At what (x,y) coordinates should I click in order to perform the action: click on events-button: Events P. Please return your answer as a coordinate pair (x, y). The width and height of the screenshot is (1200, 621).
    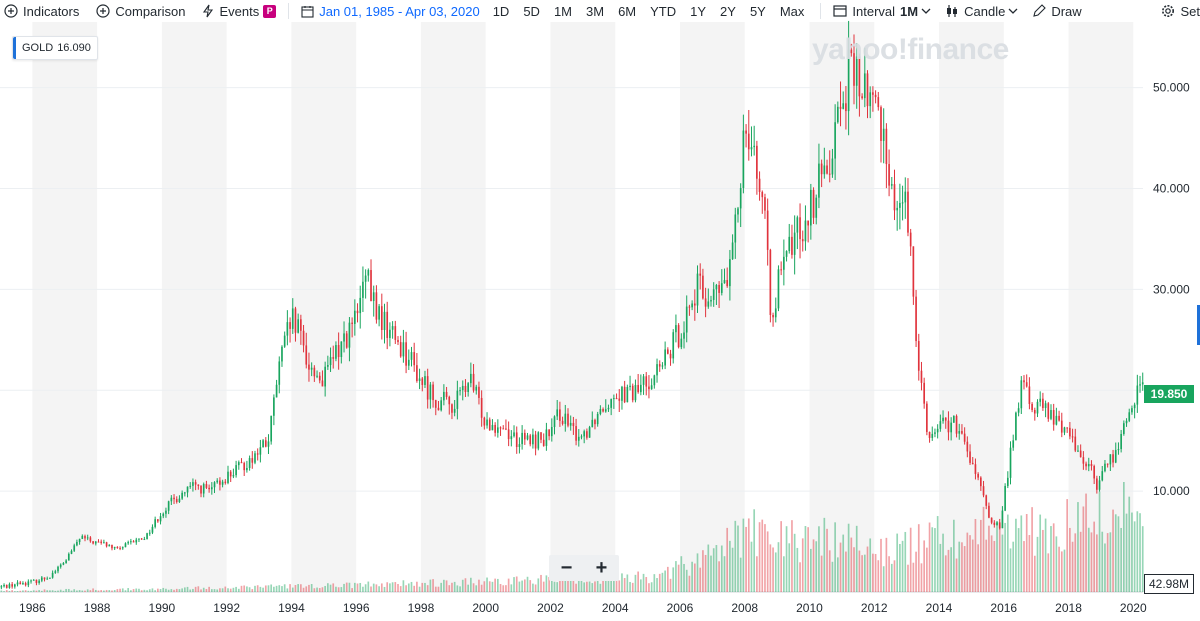
    Looking at the image, I should click on (239, 11).